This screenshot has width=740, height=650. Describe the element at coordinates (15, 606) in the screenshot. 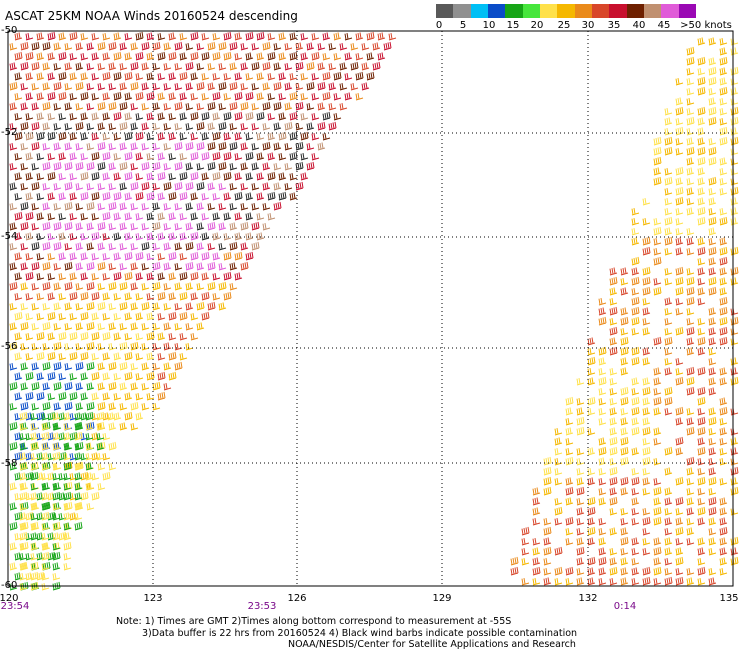

I see `pass-time-label: 23:54` at that location.